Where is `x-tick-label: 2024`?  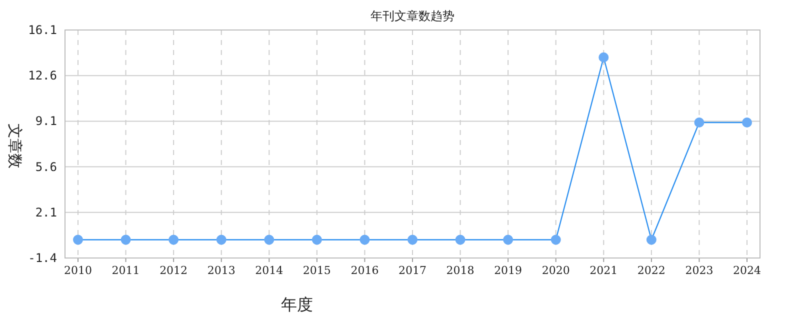
x-tick-label: 2024 is located at coordinates (747, 270).